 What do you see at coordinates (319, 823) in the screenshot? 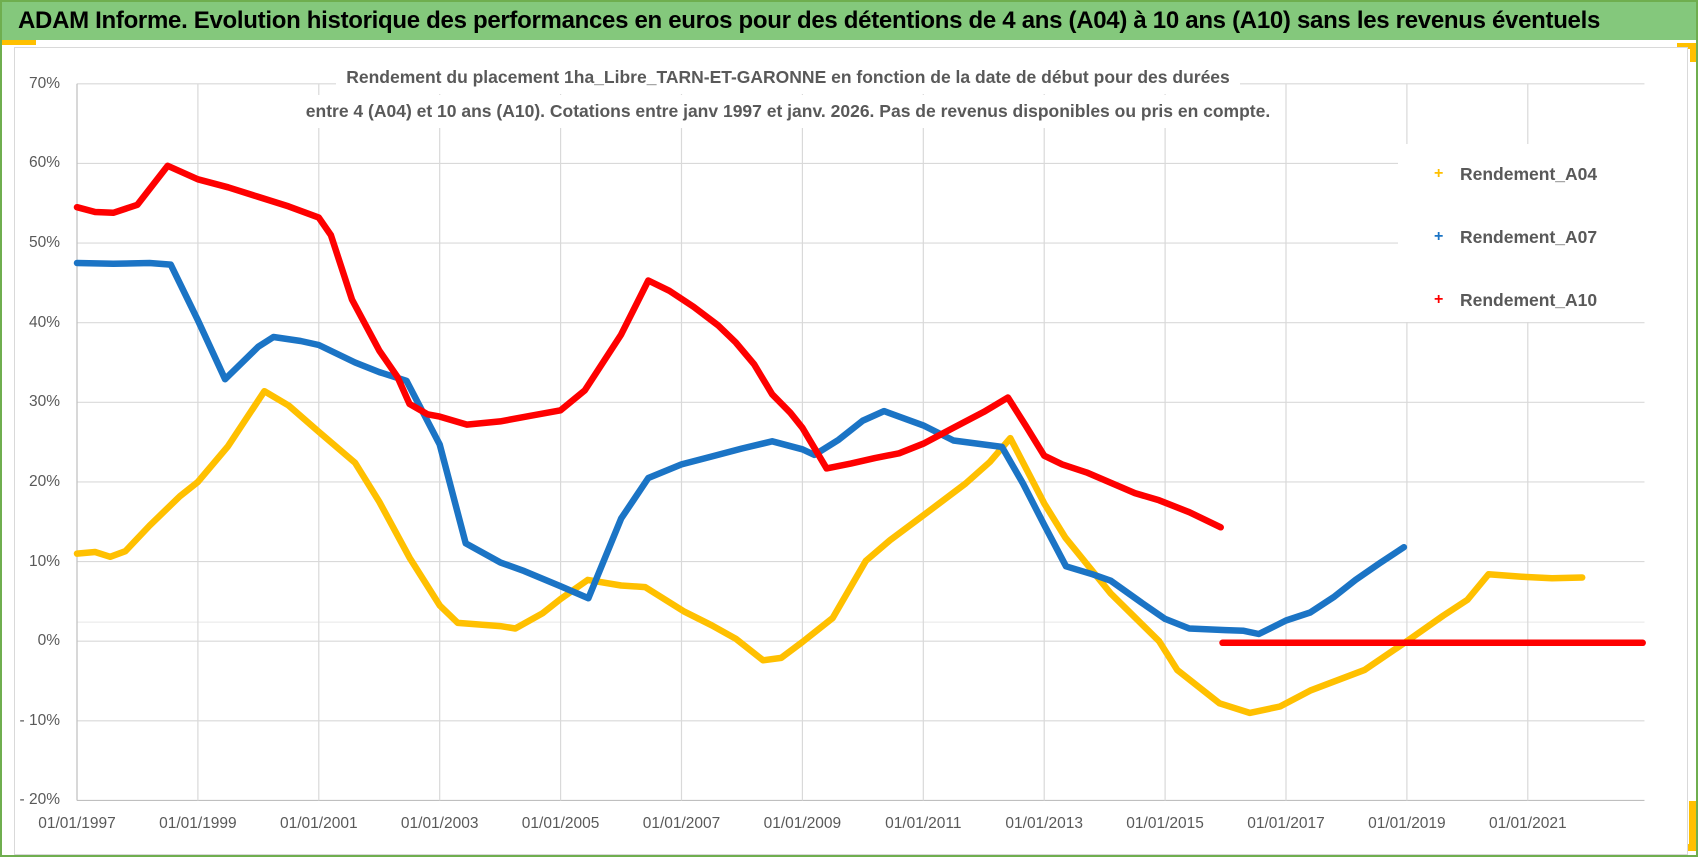
I see `x-tick-label: 01/01/2001` at bounding box center [319, 823].